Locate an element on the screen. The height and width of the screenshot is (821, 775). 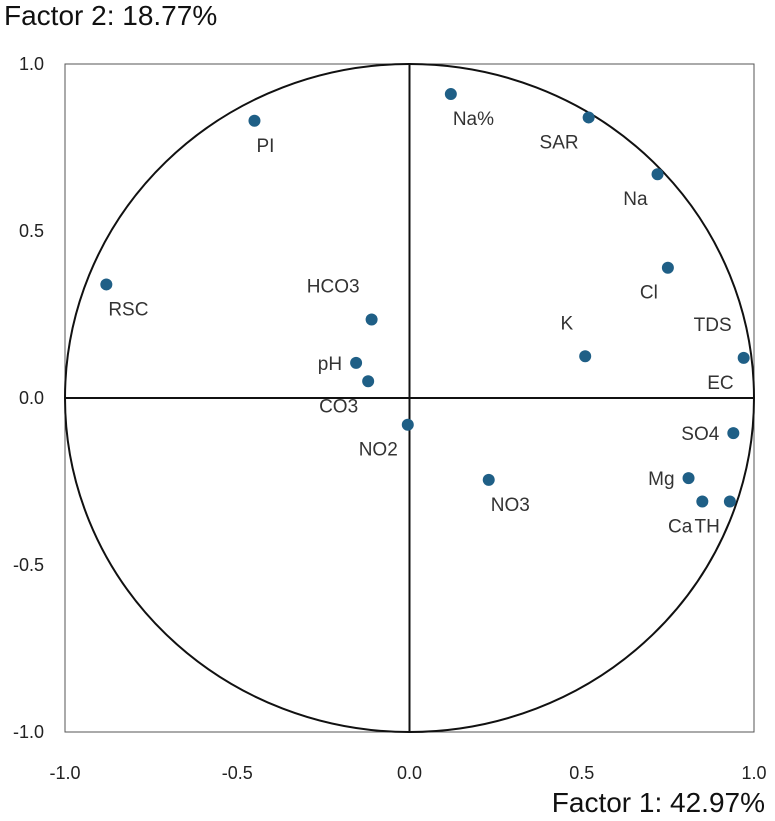
y-tick-label: -1.0 is located at coordinates (28, 732).